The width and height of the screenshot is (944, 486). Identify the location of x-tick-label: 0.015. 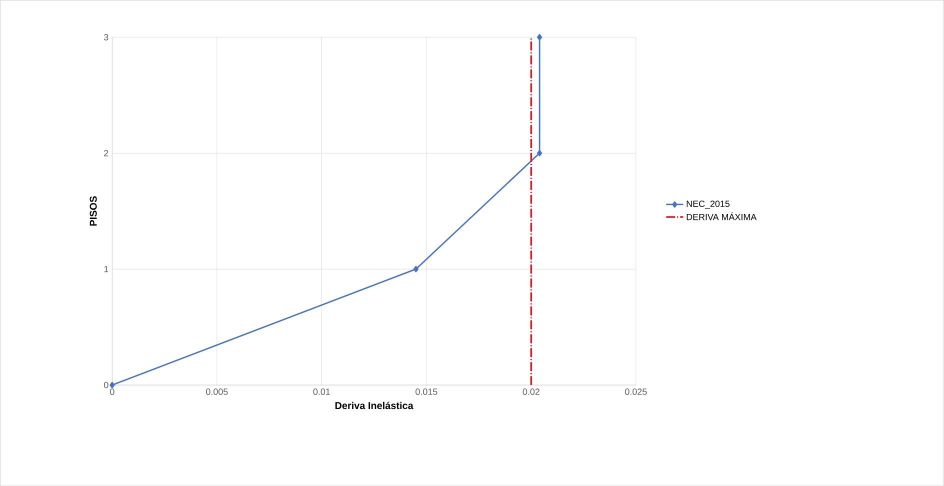
(427, 391).